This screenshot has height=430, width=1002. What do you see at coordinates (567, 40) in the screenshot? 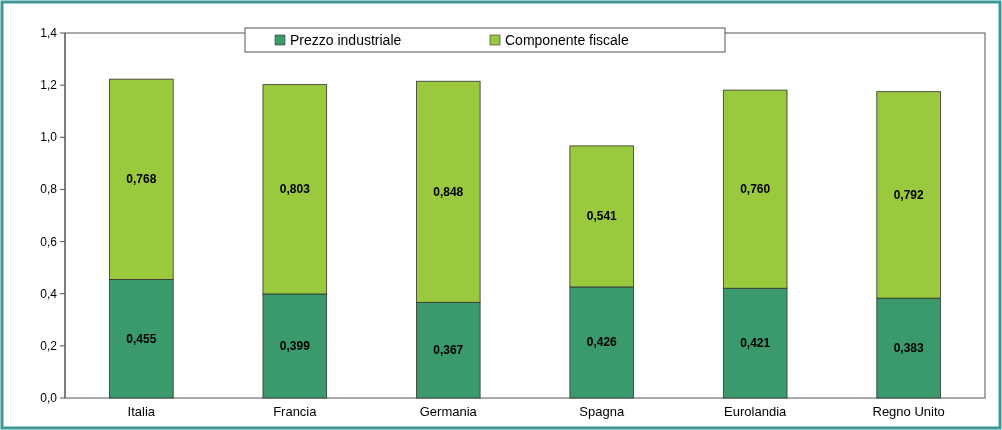
I see `legend-label: Componente fiscale` at bounding box center [567, 40].